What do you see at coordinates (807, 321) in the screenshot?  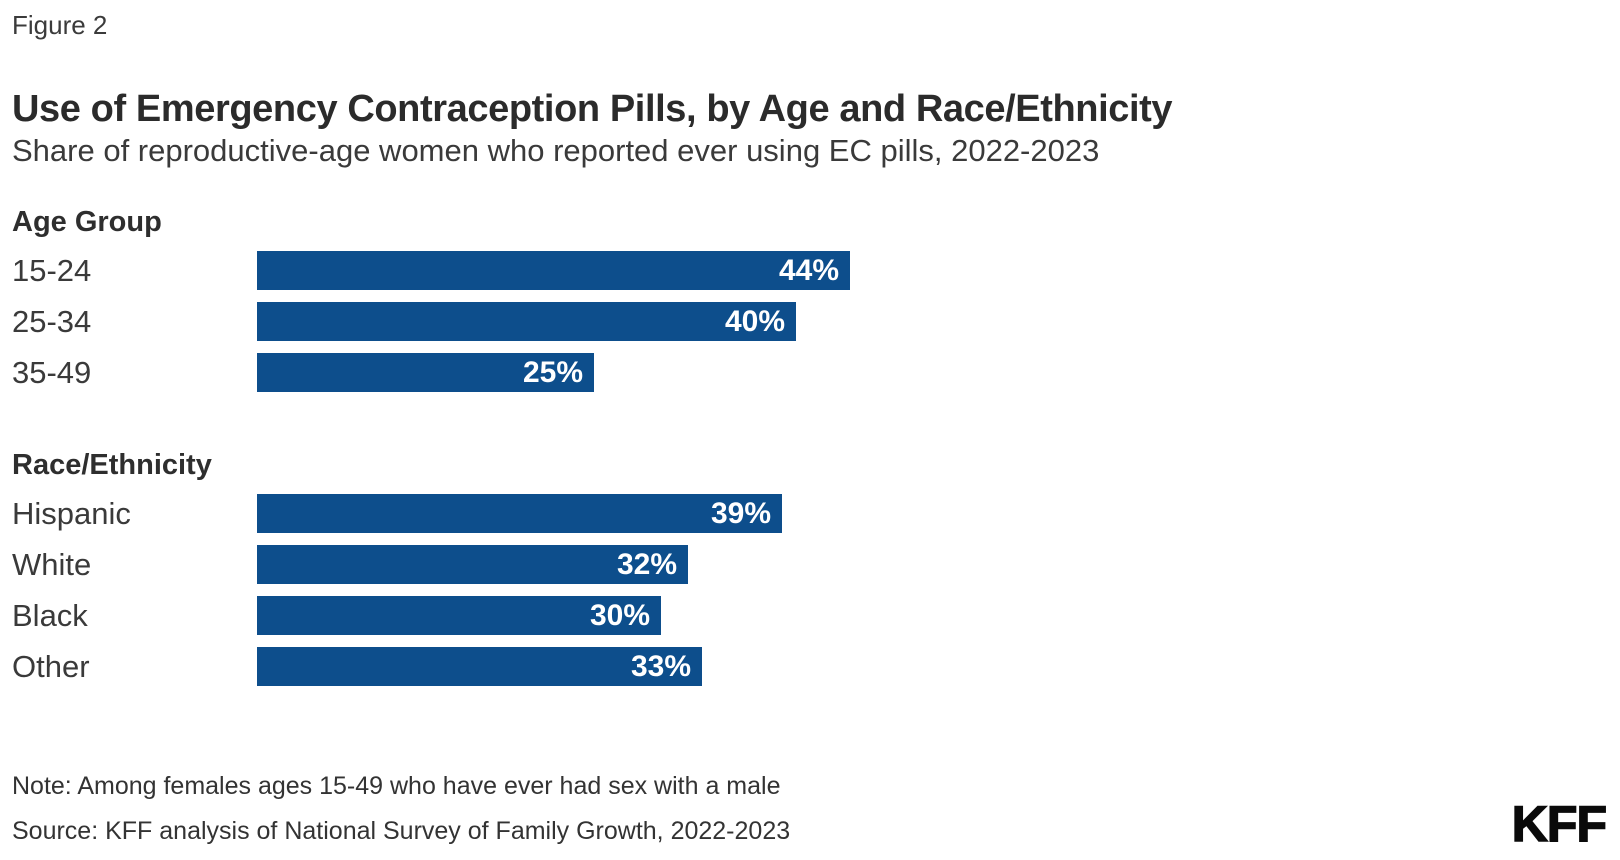 I see `bar-row: 25-34 40%` at bounding box center [807, 321].